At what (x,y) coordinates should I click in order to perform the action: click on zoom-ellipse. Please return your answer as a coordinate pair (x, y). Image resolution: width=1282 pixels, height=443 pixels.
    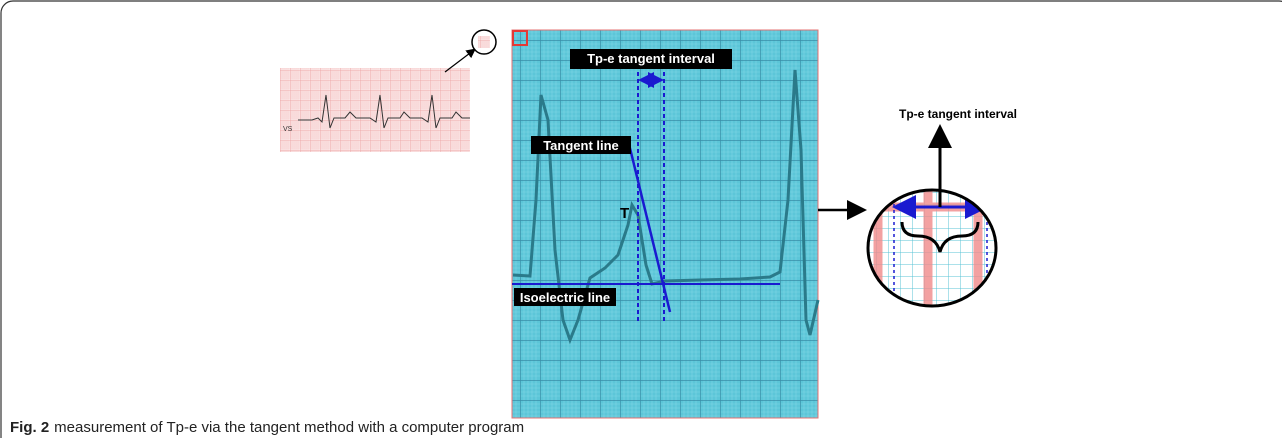
    Looking at the image, I should click on (932, 248).